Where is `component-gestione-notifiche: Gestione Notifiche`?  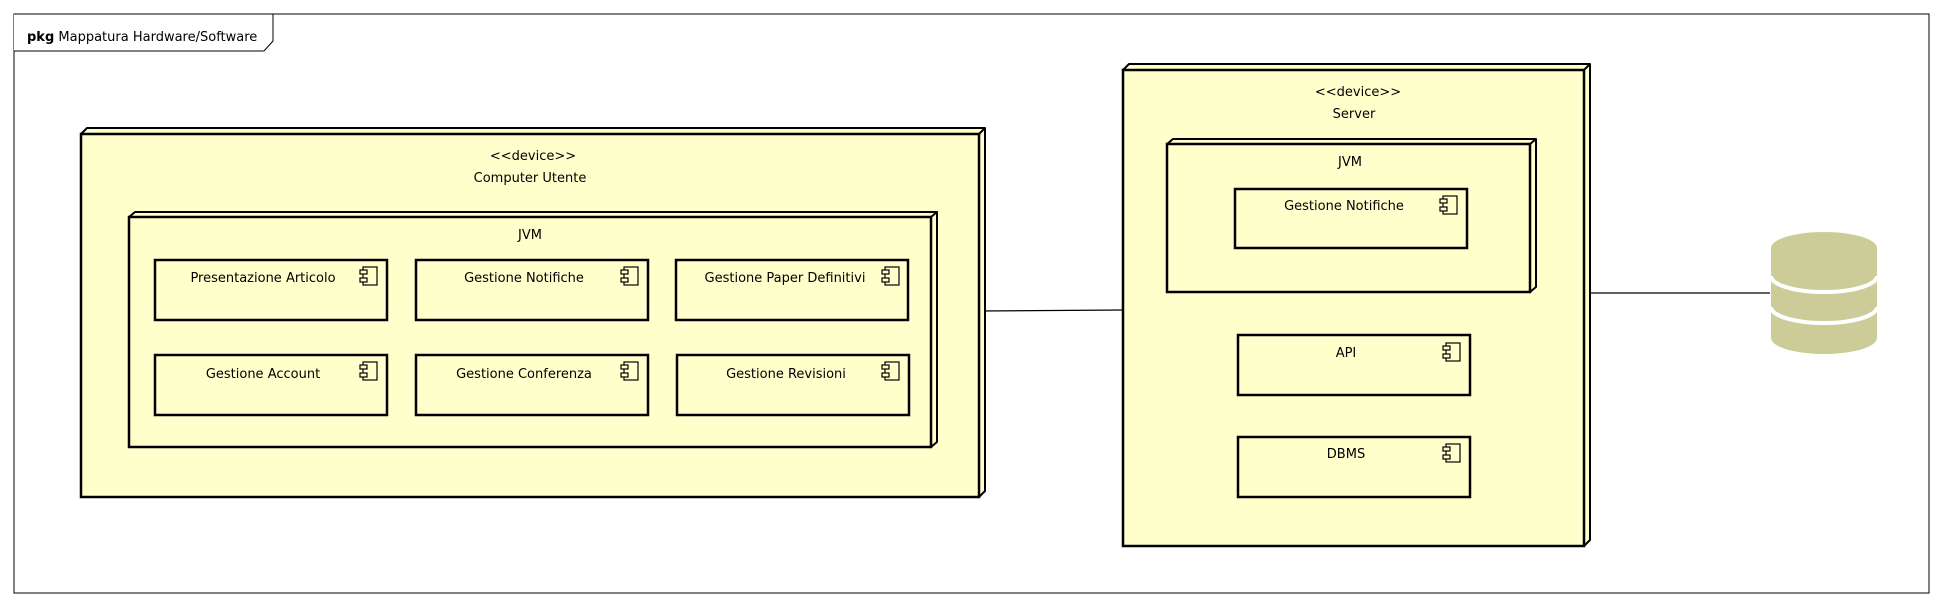
component-gestione-notifiche: Gestione Notifiche is located at coordinates (532, 290).